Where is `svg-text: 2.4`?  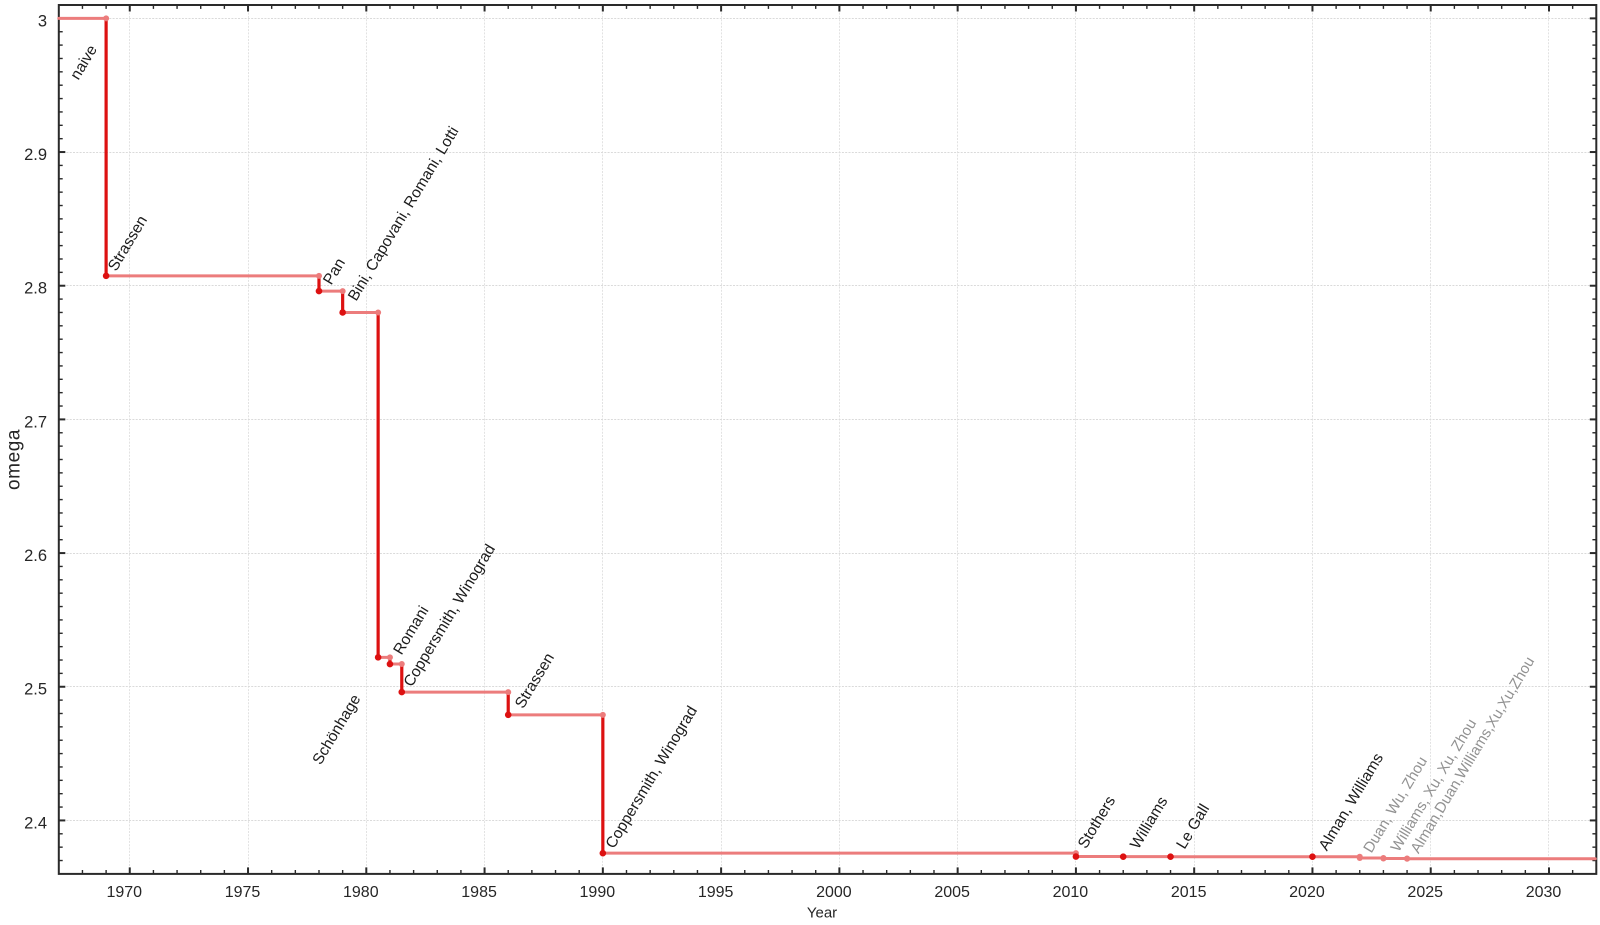 svg-text: 2.4 is located at coordinates (35, 823).